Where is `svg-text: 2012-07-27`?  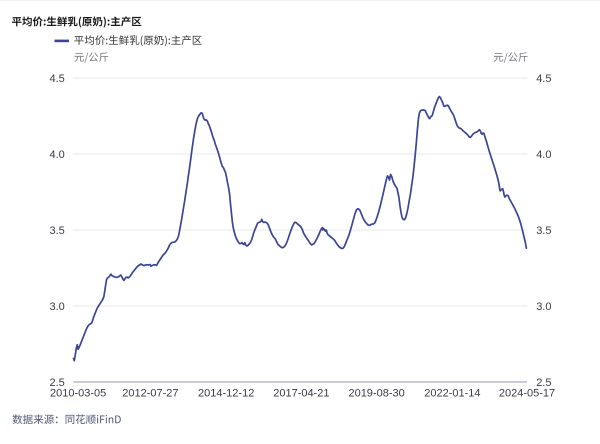 svg-text: 2012-07-27 is located at coordinates (150, 393).